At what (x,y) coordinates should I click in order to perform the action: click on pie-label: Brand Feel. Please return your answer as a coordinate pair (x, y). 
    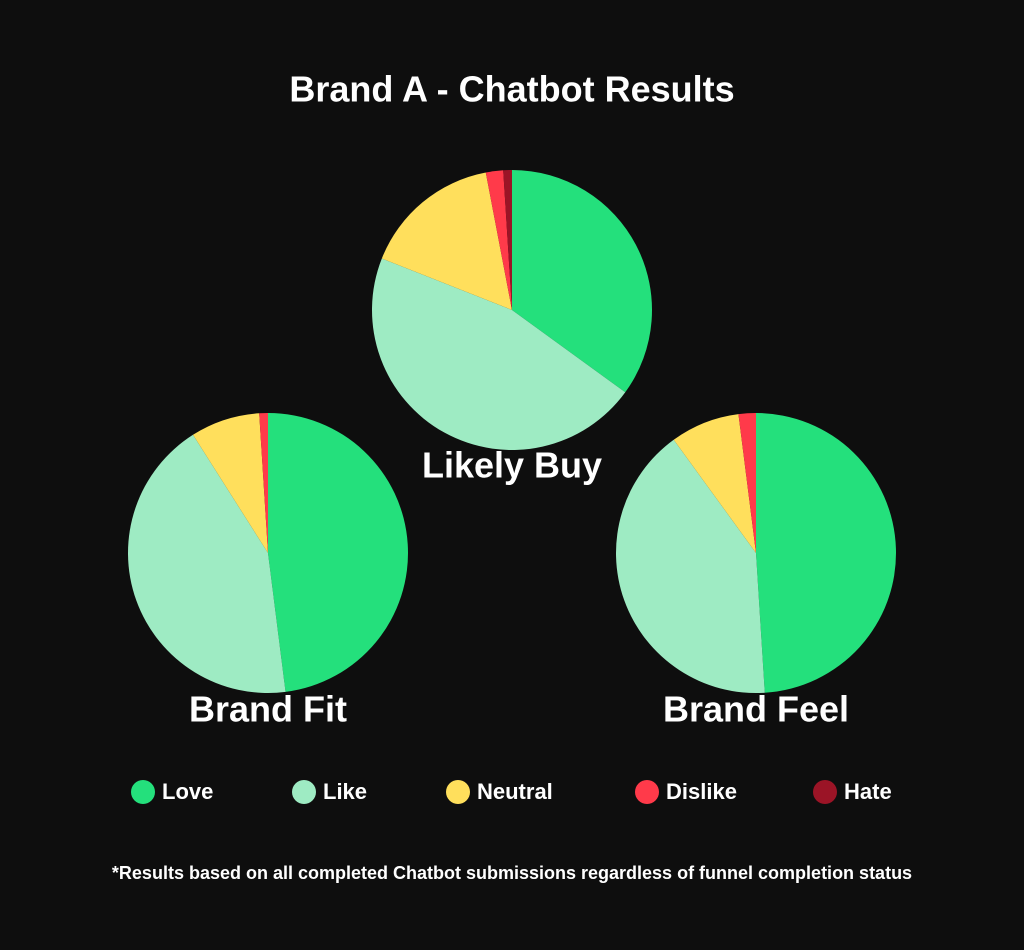
    Looking at the image, I should click on (756, 709).